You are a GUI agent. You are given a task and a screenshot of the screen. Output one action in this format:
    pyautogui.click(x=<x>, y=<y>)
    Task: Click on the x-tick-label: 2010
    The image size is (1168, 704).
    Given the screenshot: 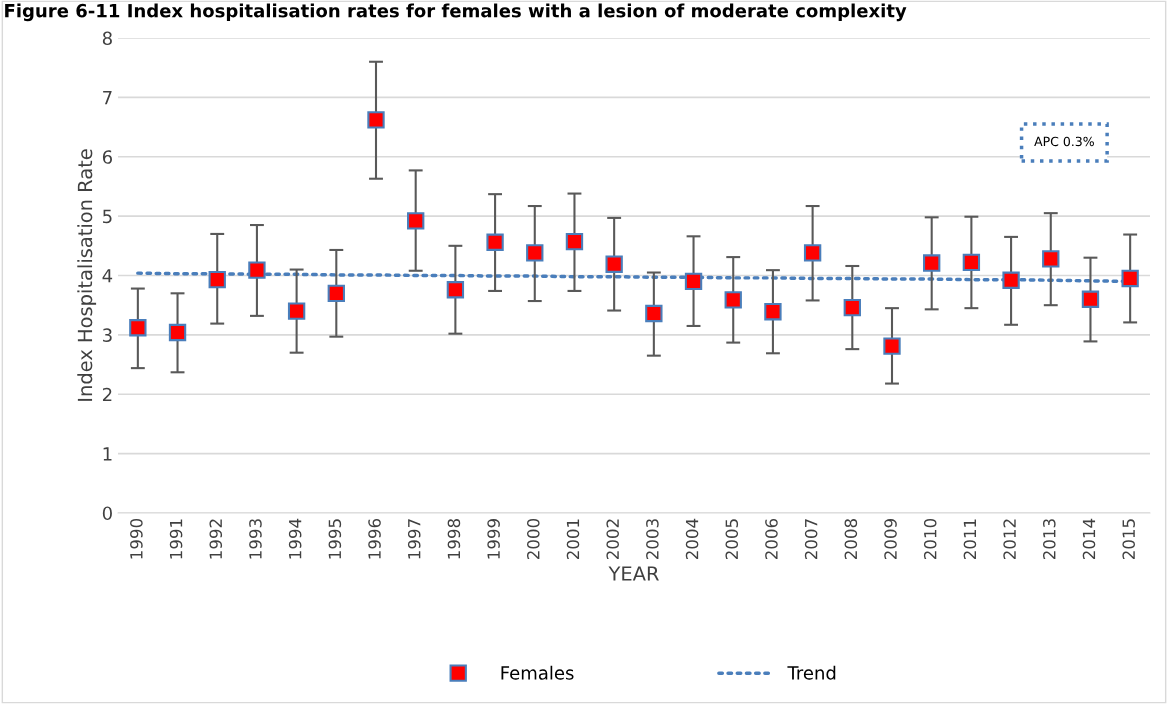 What is the action you would take?
    pyautogui.click(x=930, y=539)
    